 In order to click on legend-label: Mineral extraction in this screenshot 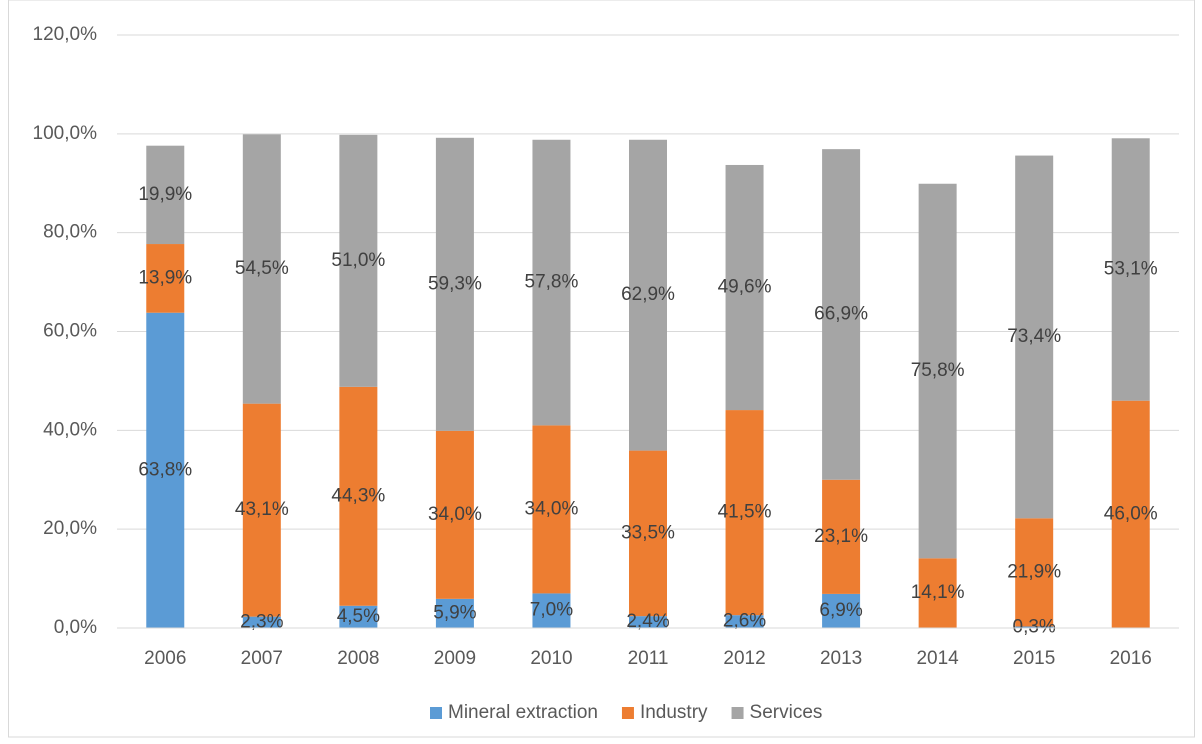, I will do `click(523, 712)`.